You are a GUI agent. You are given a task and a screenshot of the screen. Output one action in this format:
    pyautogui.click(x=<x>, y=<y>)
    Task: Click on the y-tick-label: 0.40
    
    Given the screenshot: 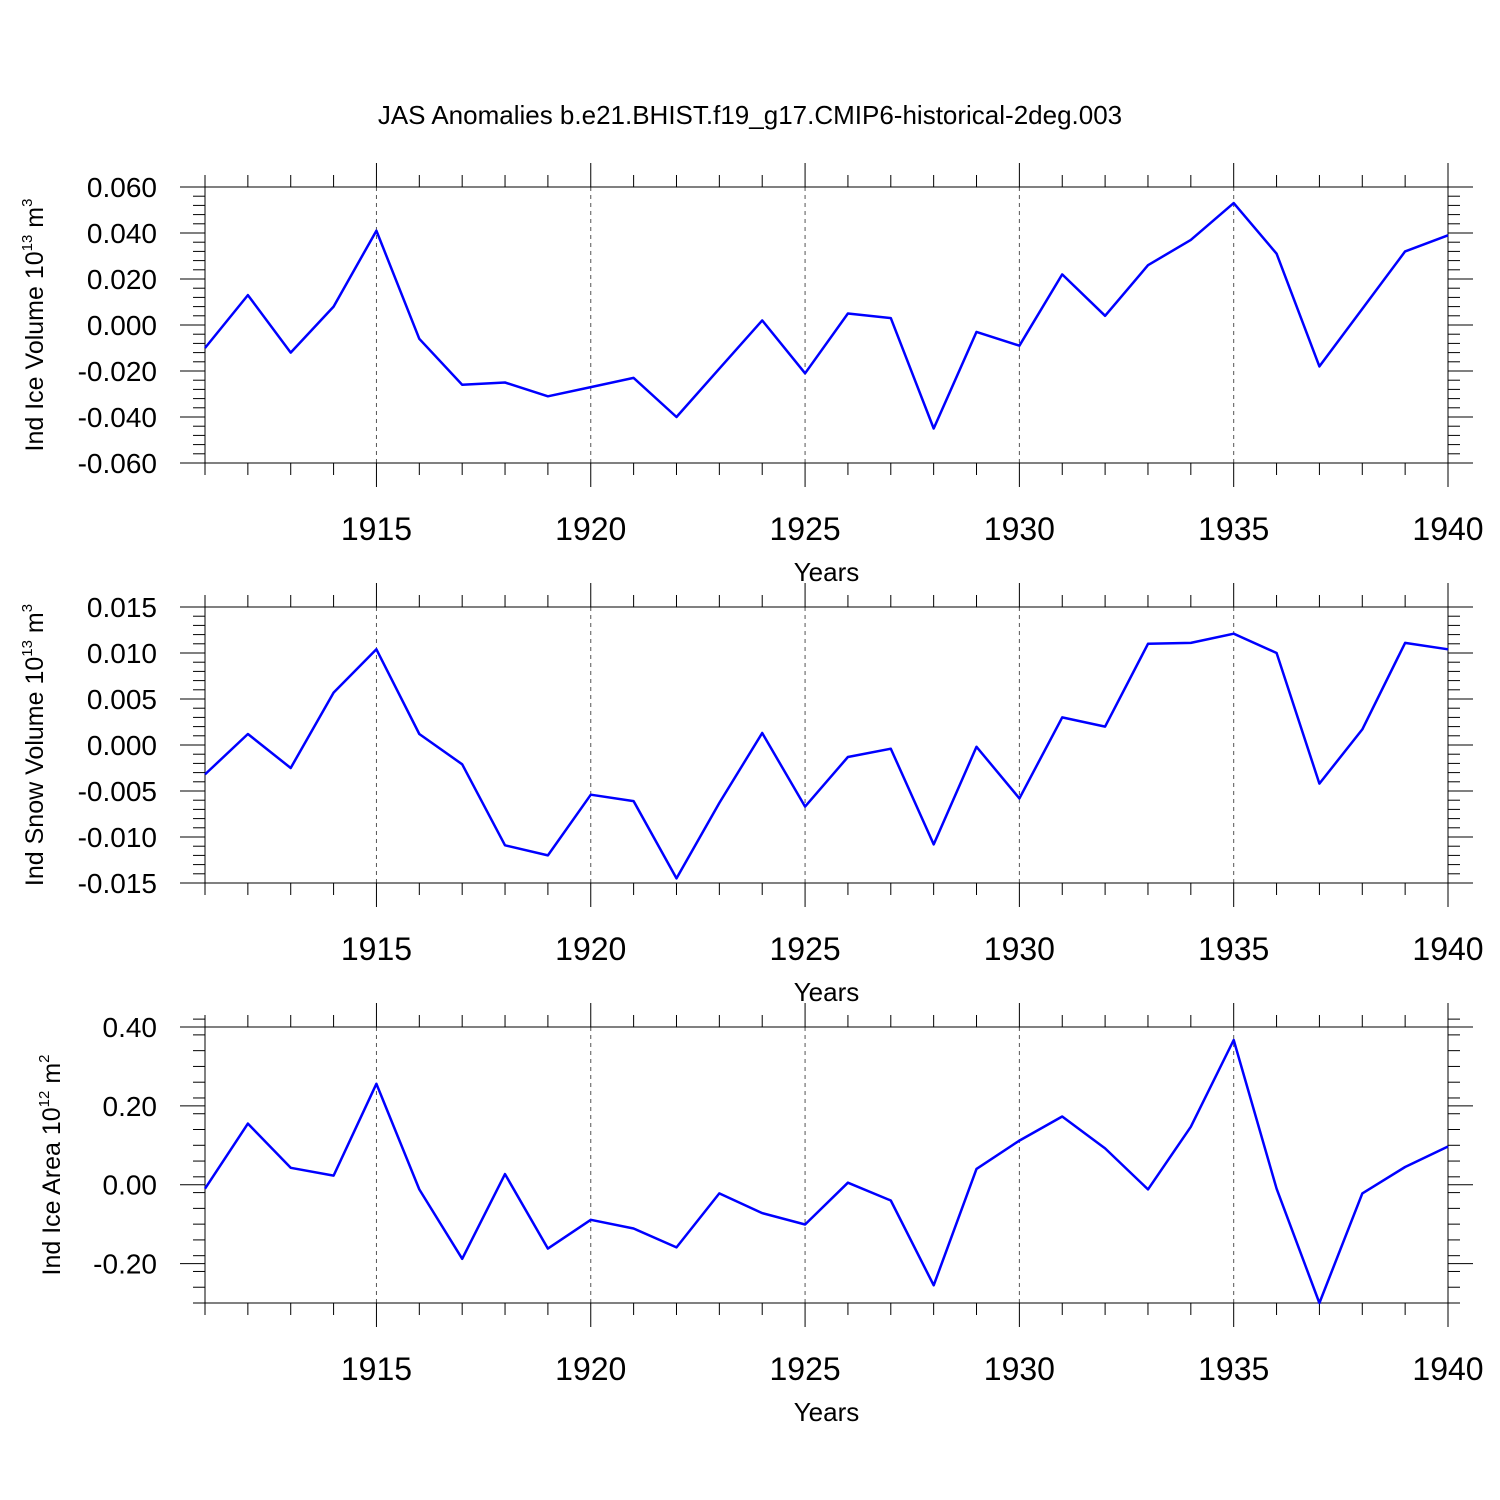 What is the action you would take?
    pyautogui.click(x=130, y=1027)
    